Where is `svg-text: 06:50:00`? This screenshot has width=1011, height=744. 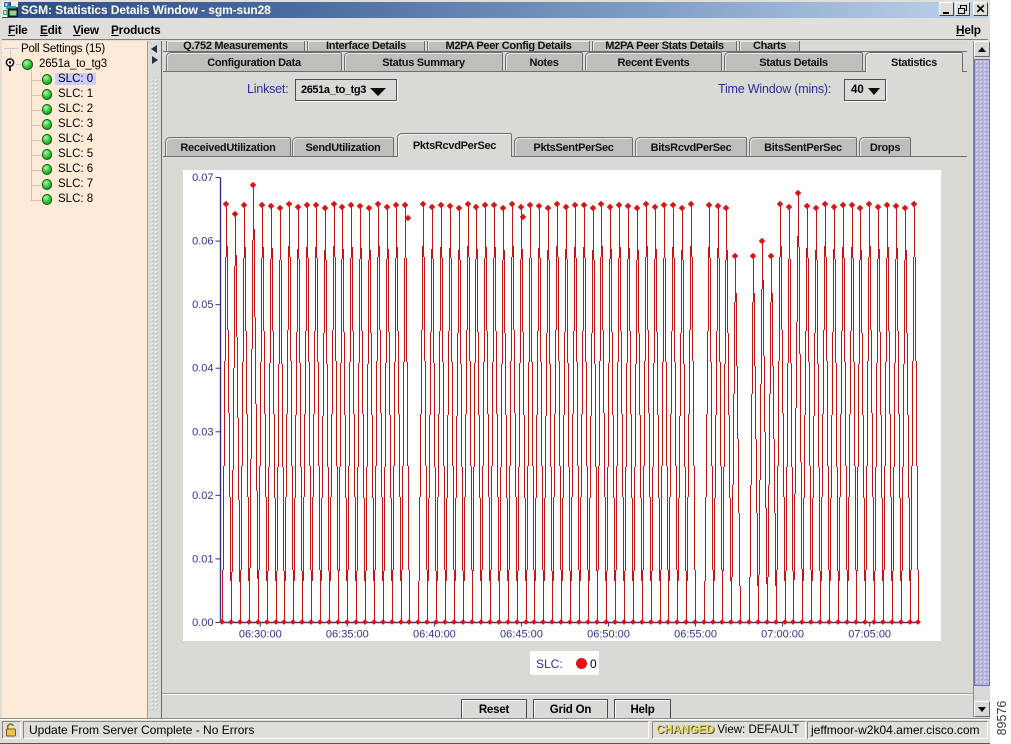
svg-text: 06:50:00 is located at coordinates (608, 635).